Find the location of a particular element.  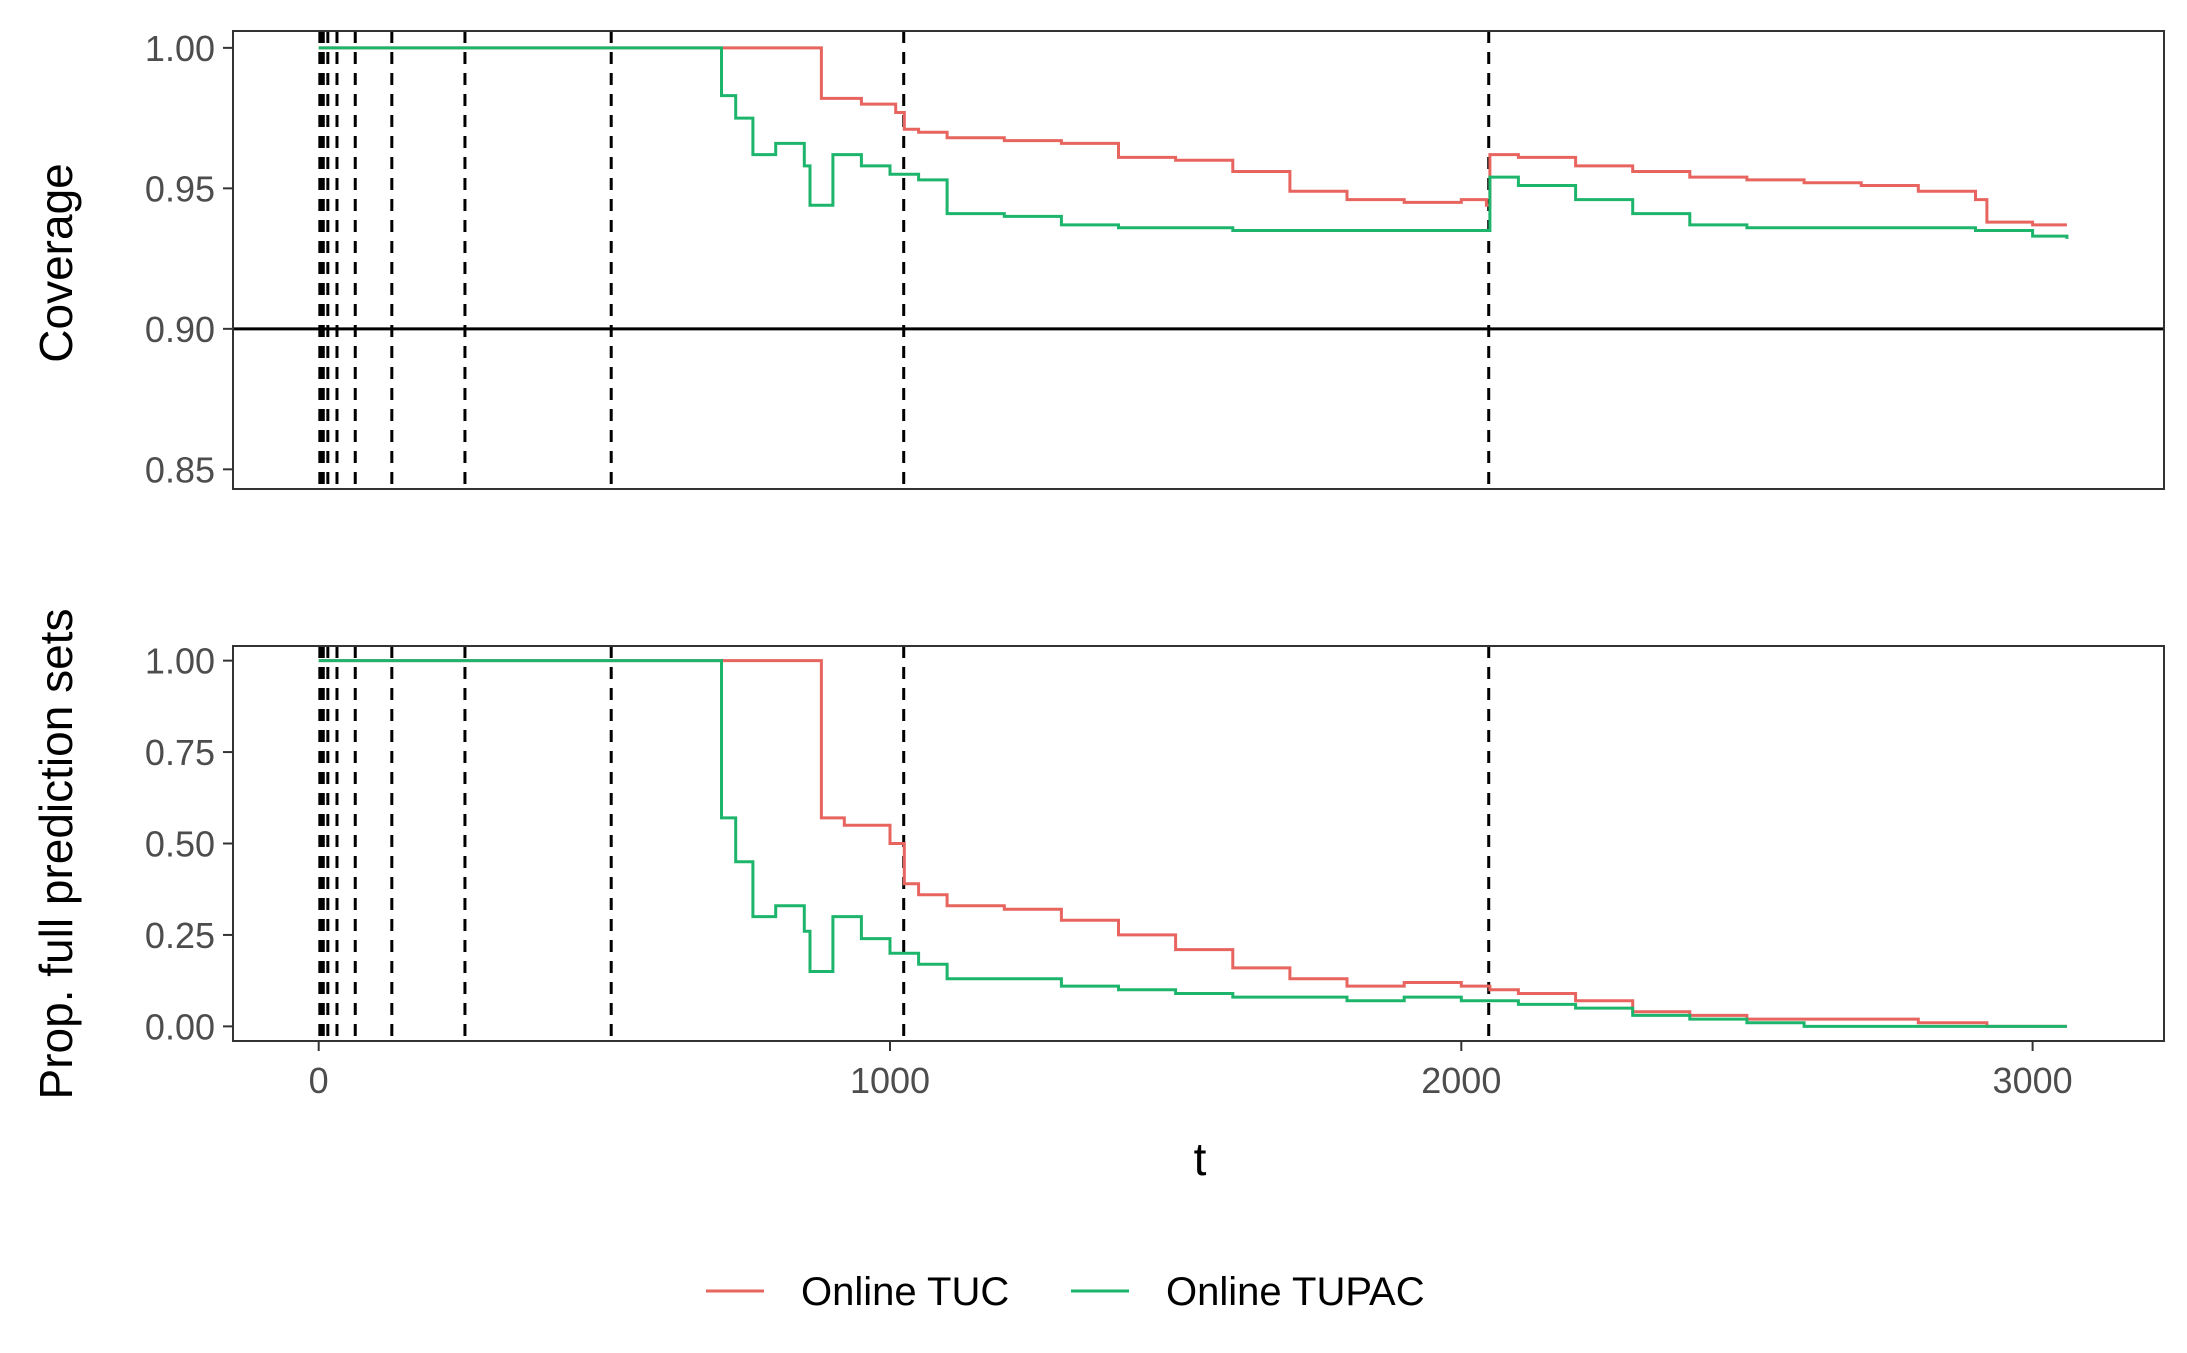

y-tick-label: 0.90 is located at coordinates (180, 329).